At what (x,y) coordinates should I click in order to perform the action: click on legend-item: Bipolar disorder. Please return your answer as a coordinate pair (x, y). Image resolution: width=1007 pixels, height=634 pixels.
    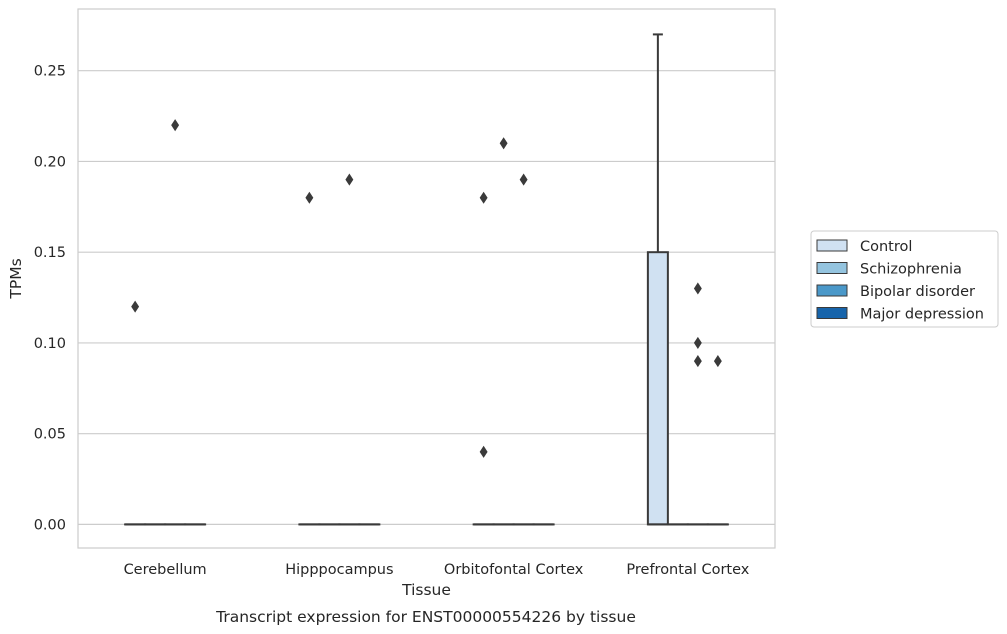
    Looking at the image, I should click on (895, 292).